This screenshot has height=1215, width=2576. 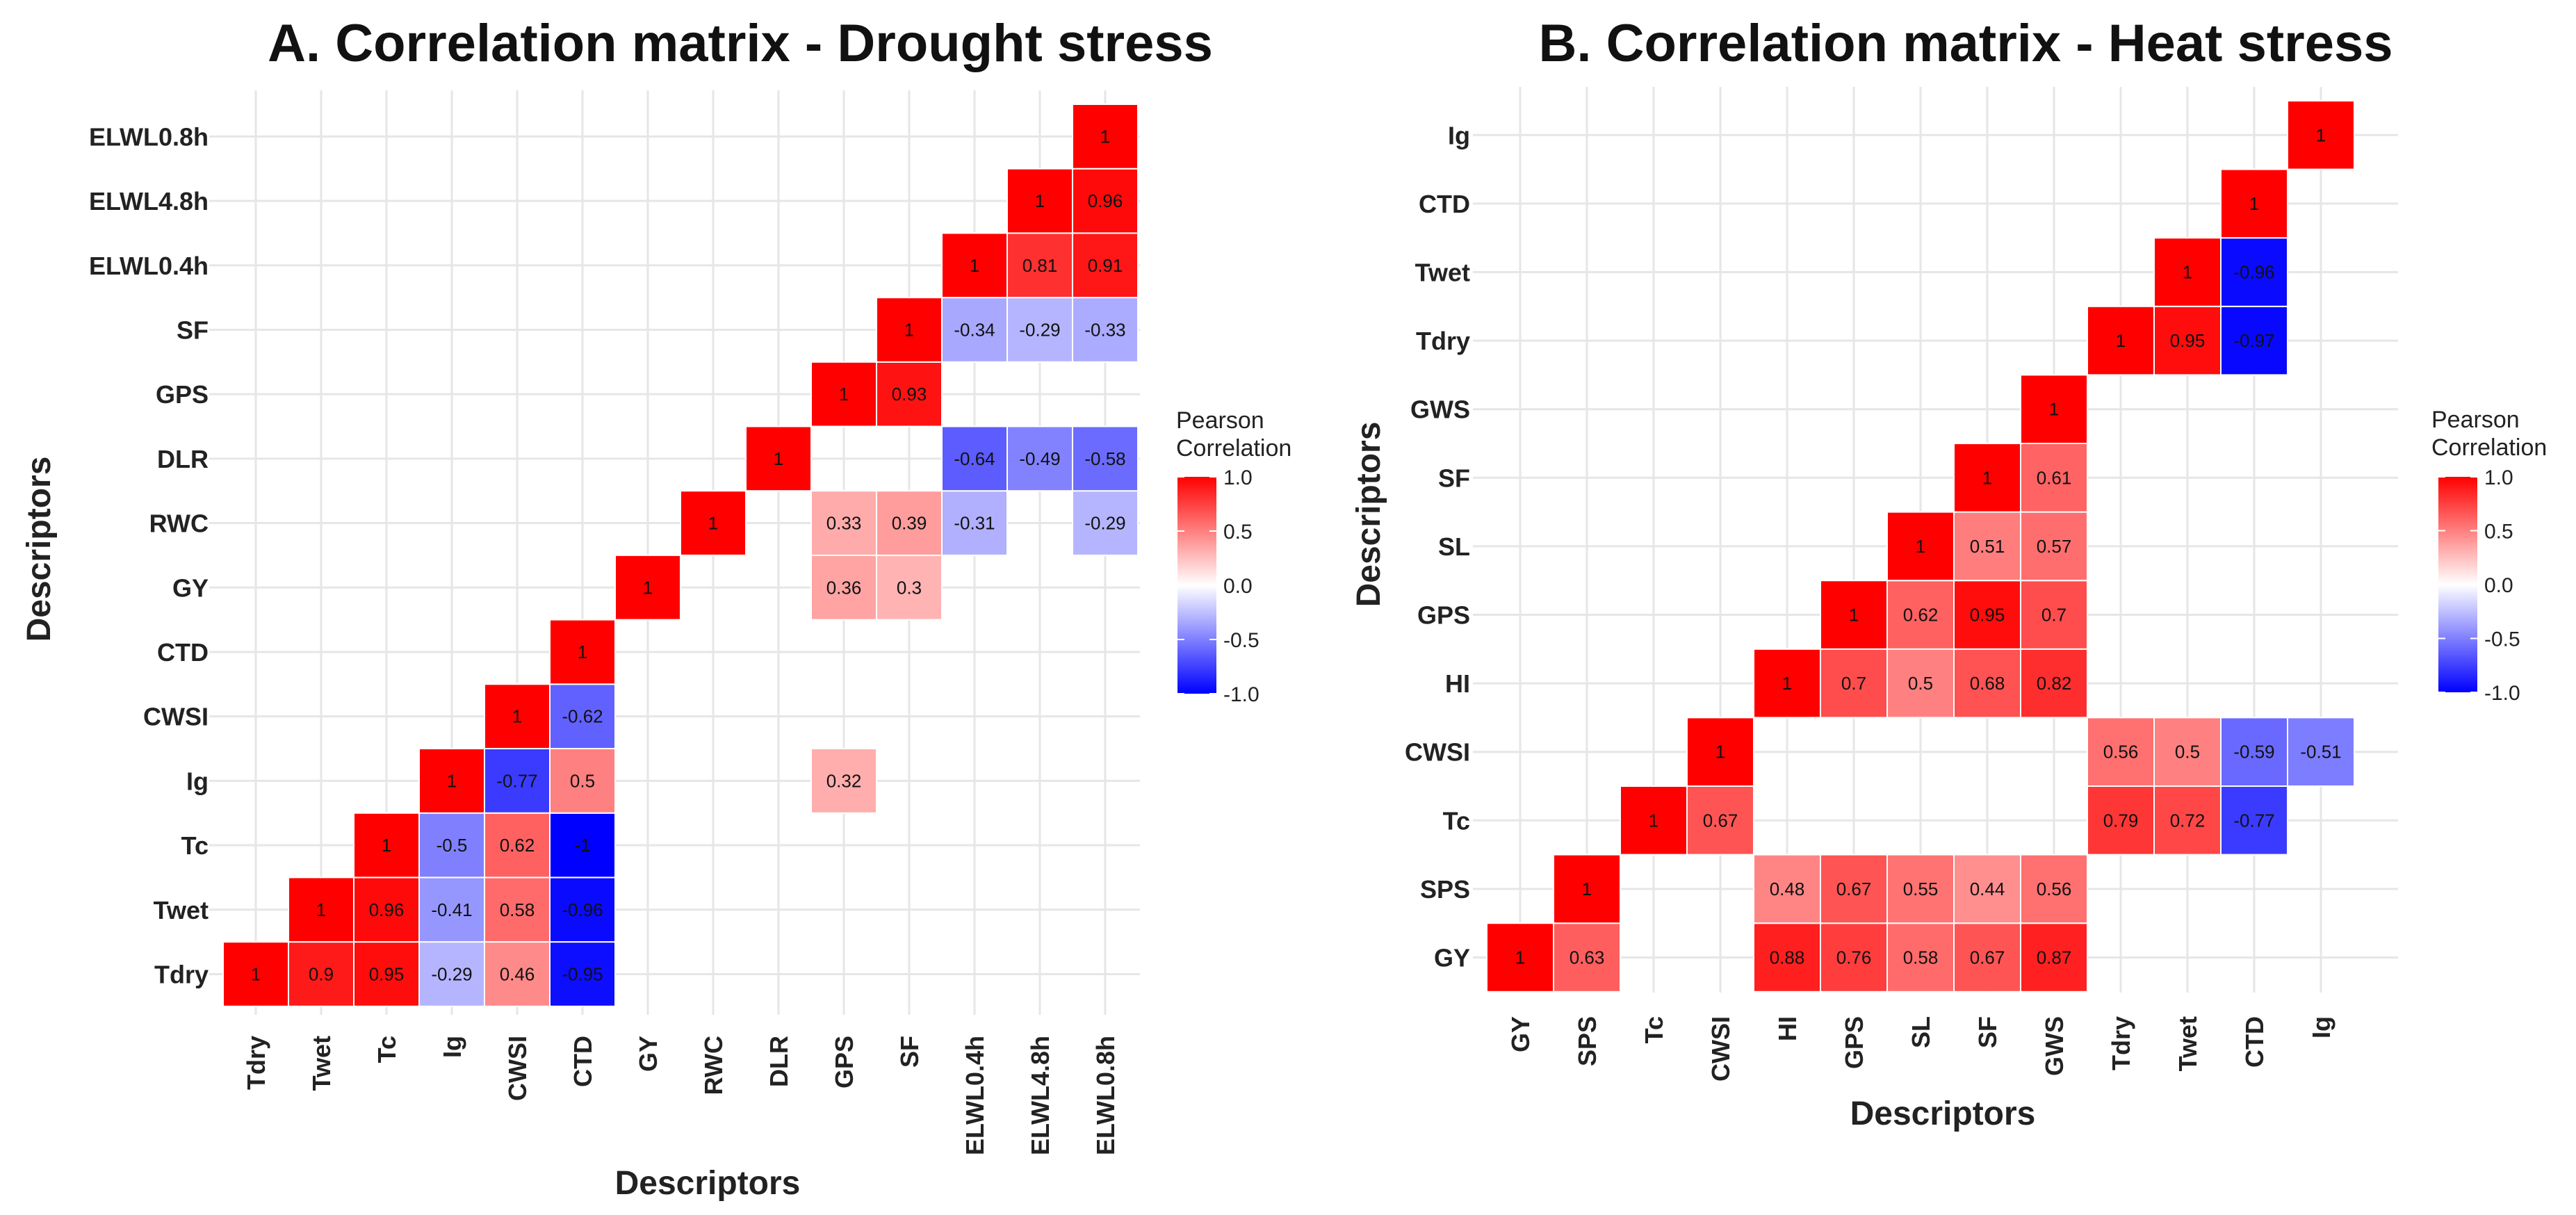 I want to click on cell-value-label: 0.91, so click(x=1105, y=265).